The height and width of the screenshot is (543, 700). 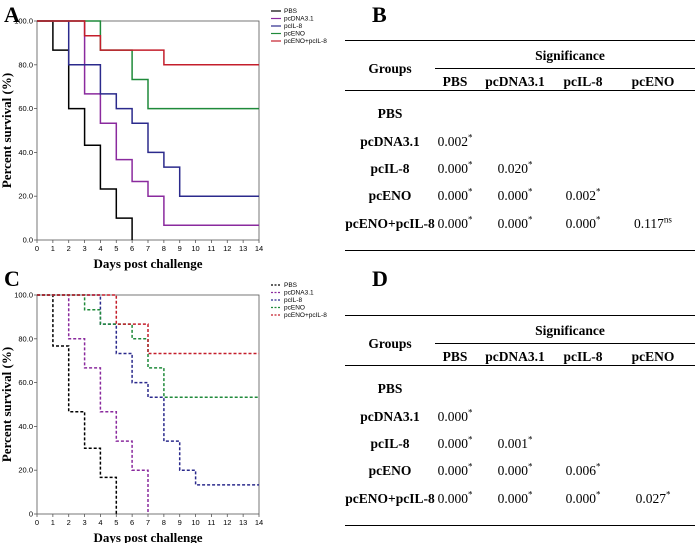 What do you see at coordinates (390, 343) in the screenshot?
I see `groups-header: Groups` at bounding box center [390, 343].